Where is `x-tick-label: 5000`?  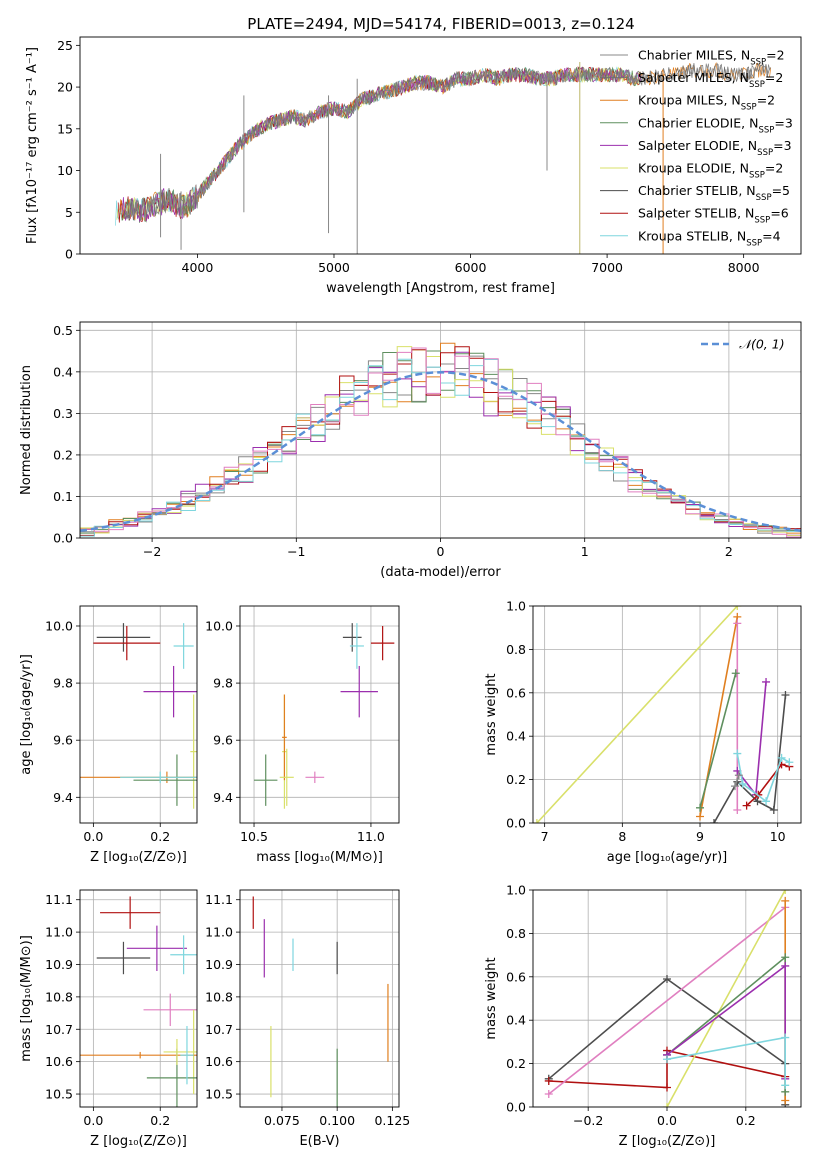 x-tick-label: 5000 is located at coordinates (334, 267).